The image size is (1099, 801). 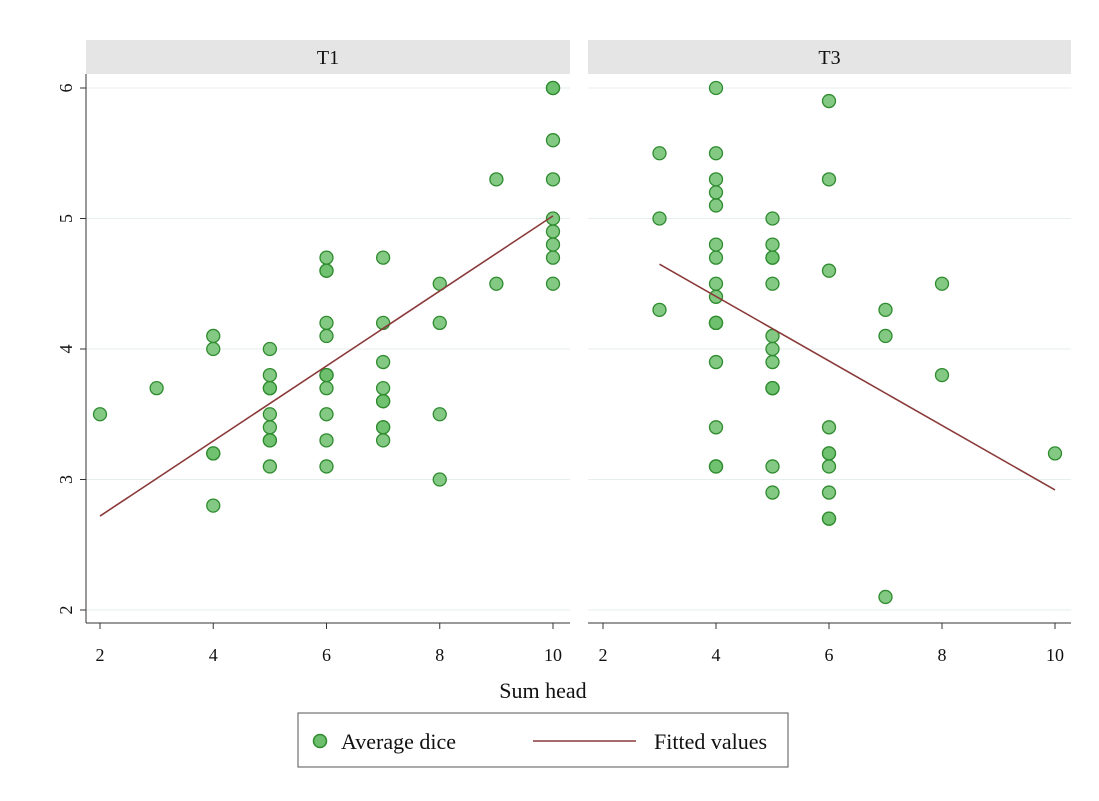 What do you see at coordinates (542, 690) in the screenshot?
I see `x-axis-title: Sum head` at bounding box center [542, 690].